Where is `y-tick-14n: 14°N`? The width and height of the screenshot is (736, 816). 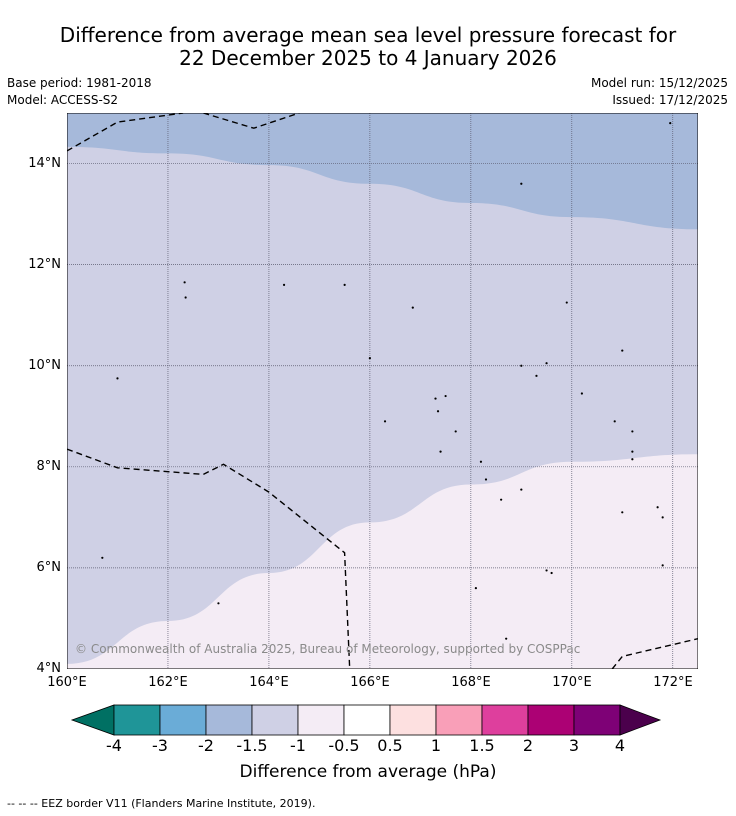 y-tick-14n: 14°N is located at coordinates (44, 163).